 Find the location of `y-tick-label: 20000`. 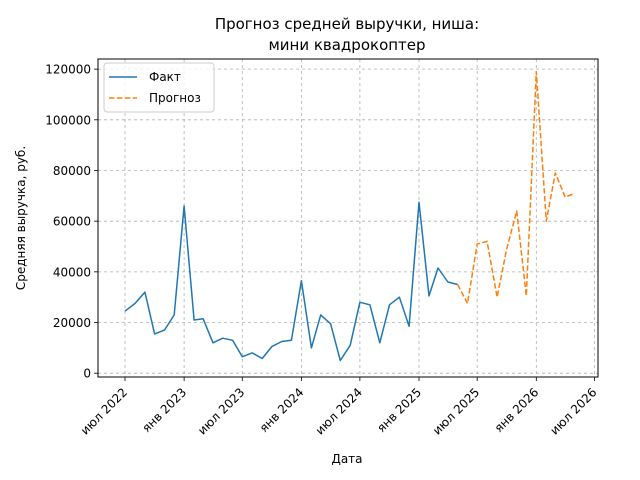

y-tick-label: 20000 is located at coordinates (72, 323).